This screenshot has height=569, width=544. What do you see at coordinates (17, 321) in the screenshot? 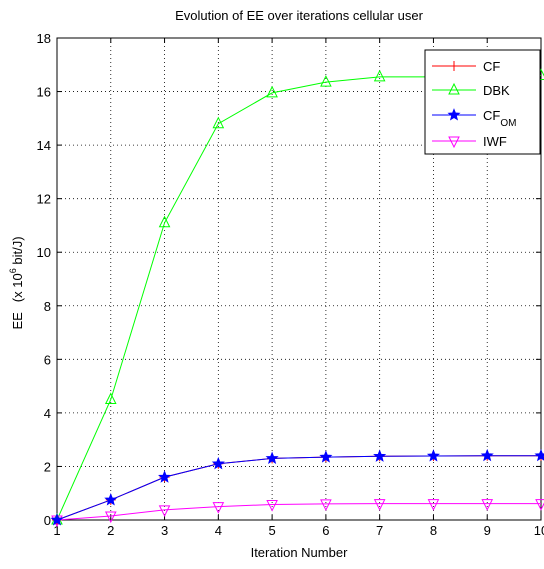
I see `y-axis-label-main: EE` at bounding box center [17, 321].